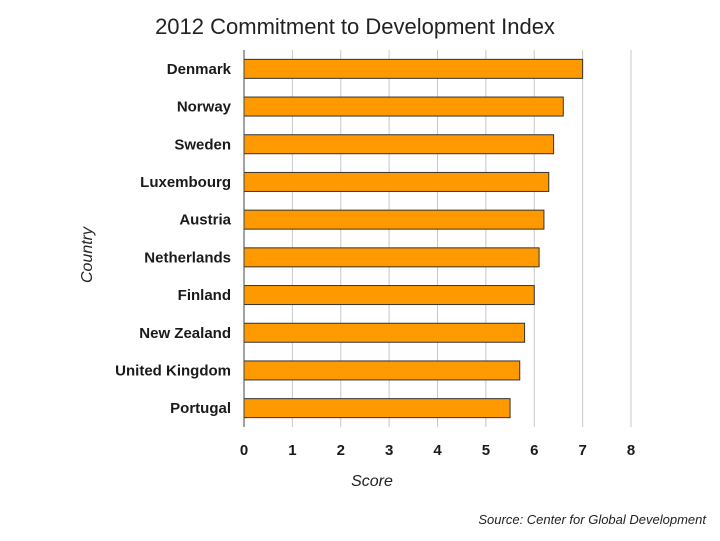 This screenshot has height=541, width=720. I want to click on x-tick-label: 6, so click(534, 450).